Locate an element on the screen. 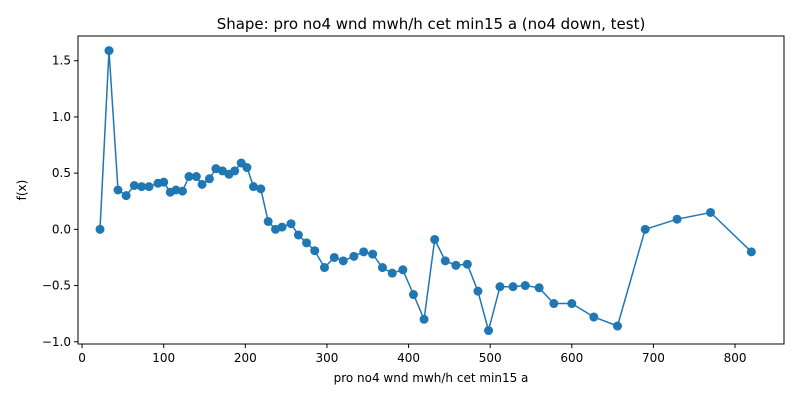 This screenshot has height=400, width=800. x-axis-ticks: 0 100 200 300 400 500 600 700 800 is located at coordinates (412, 354).